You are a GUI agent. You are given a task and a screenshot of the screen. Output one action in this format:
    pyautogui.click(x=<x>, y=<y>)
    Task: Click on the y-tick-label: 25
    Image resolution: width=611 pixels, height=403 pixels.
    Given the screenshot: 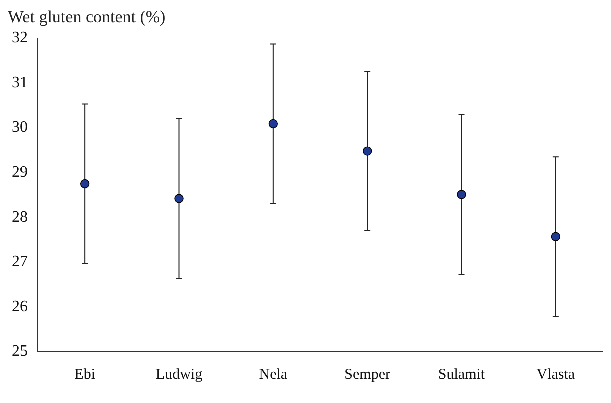 What is the action you would take?
    pyautogui.click(x=20, y=351)
    